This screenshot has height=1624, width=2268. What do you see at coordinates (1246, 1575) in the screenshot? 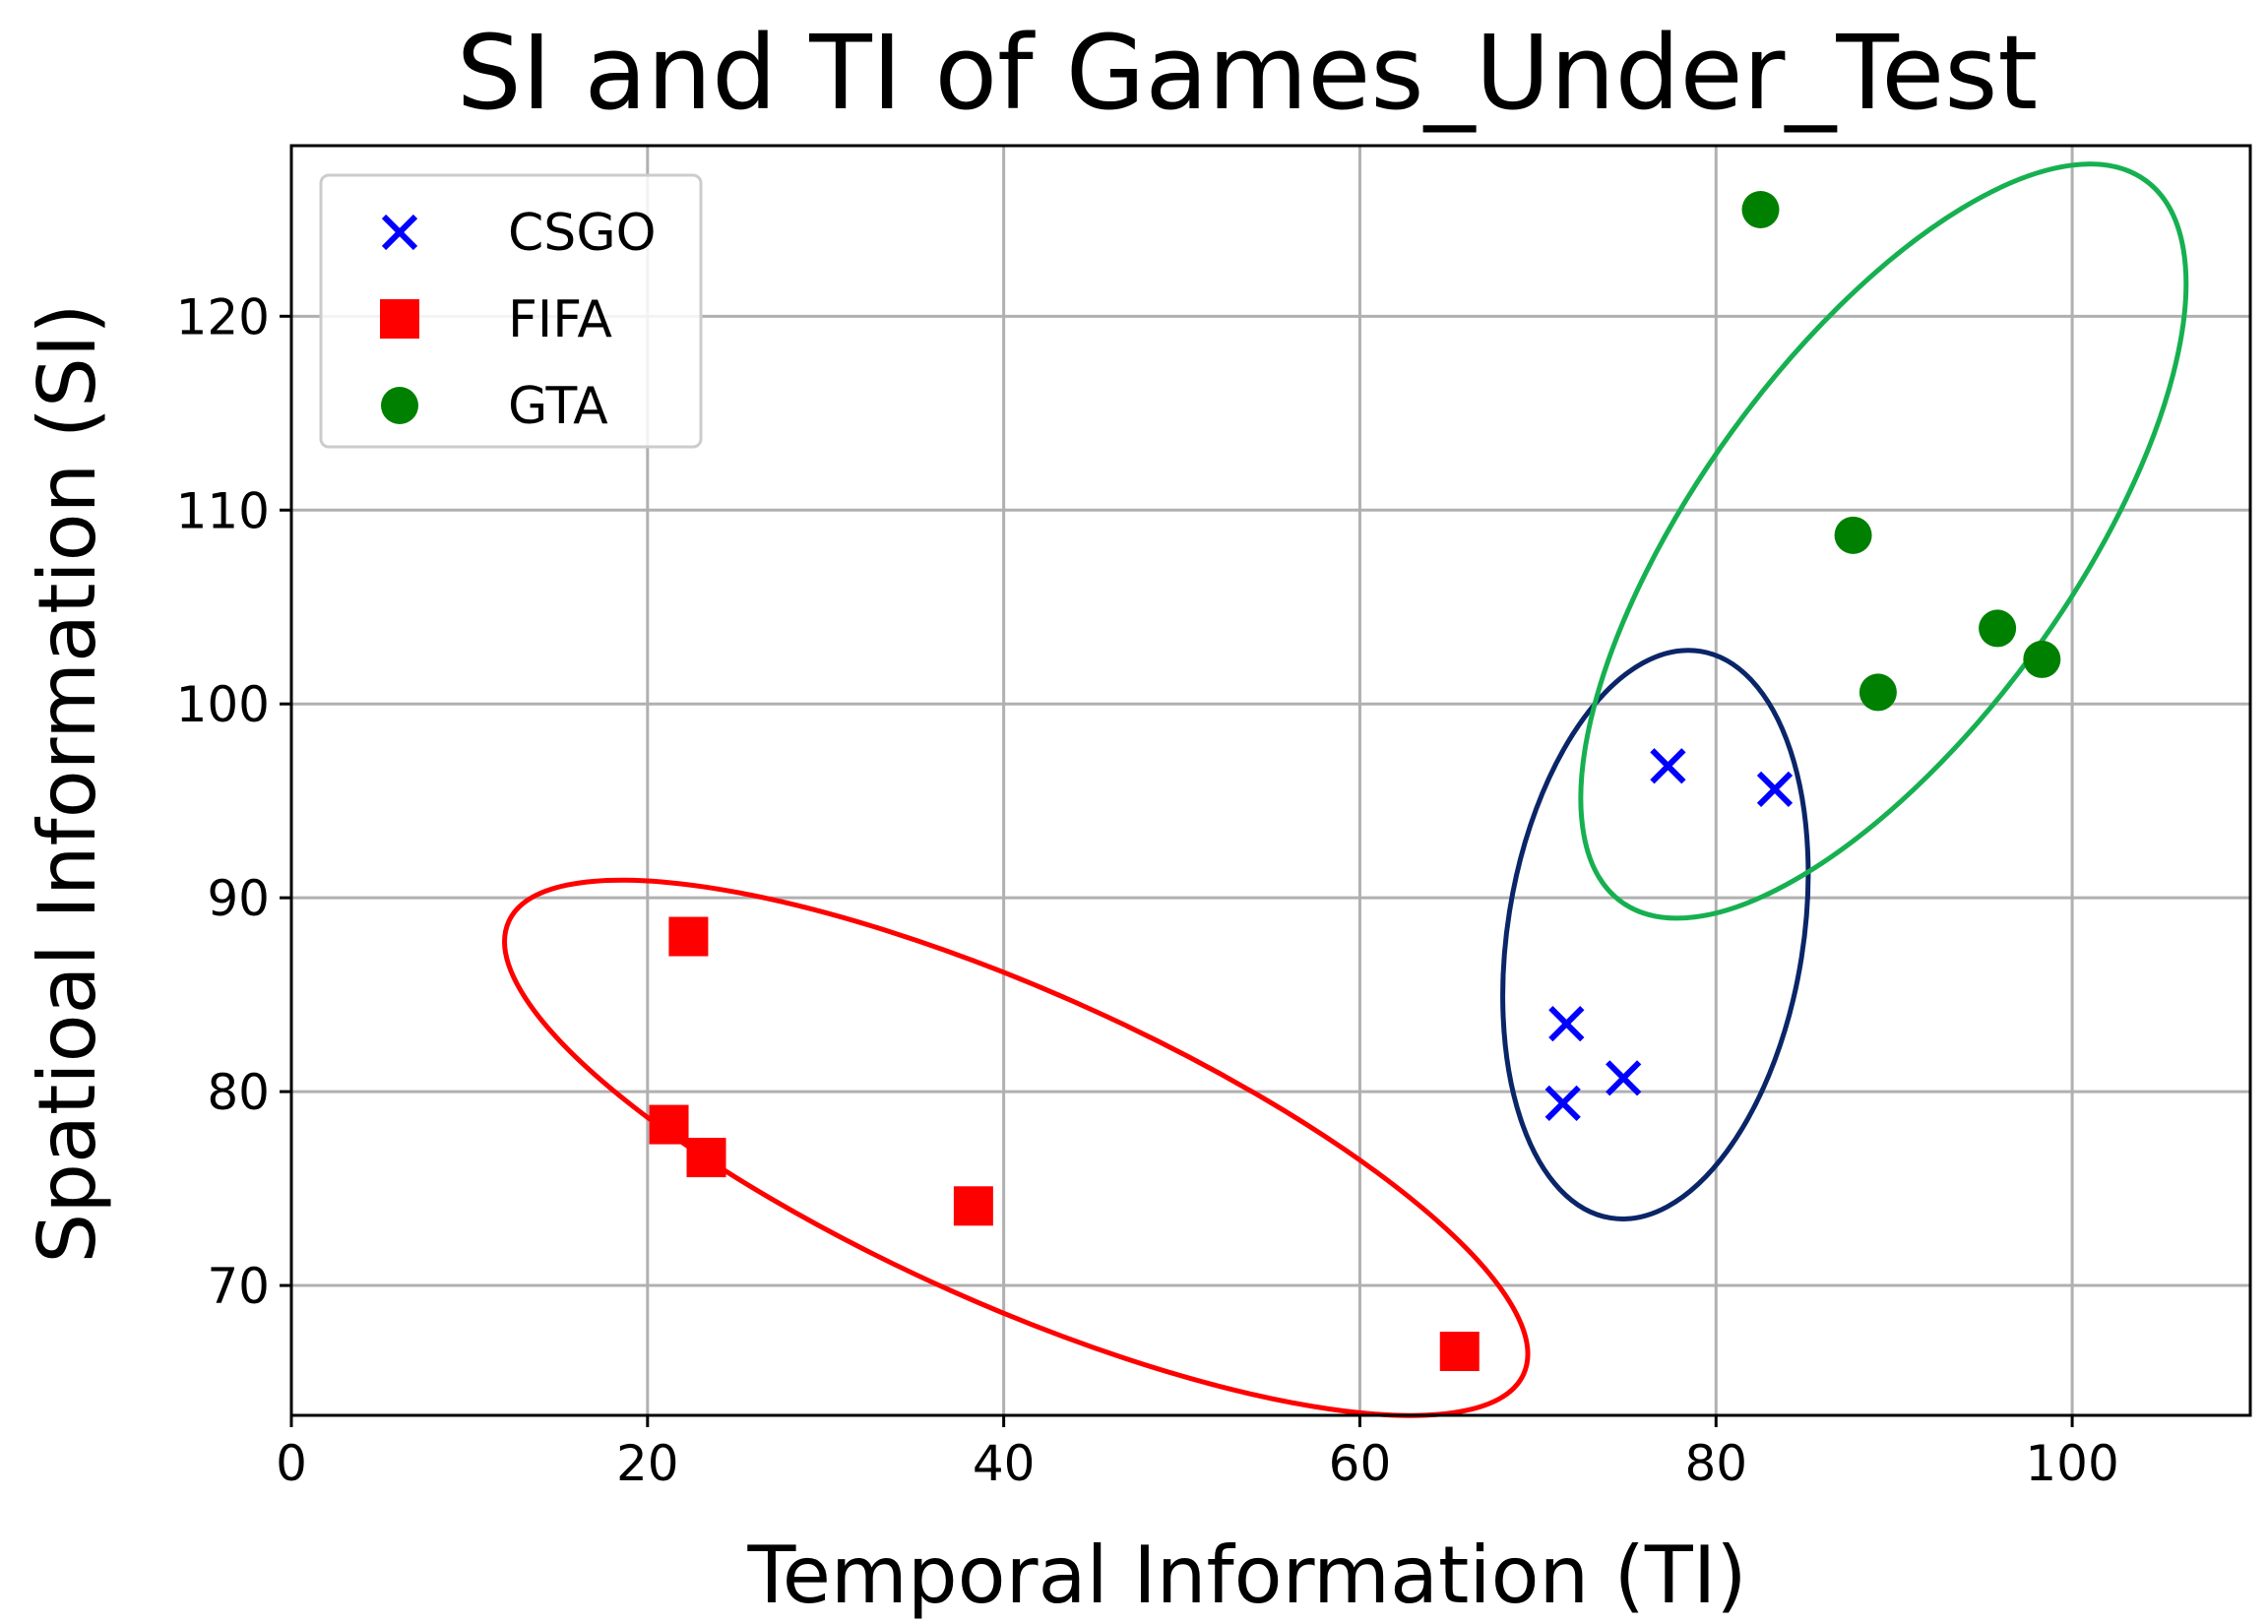
I see `x-axis-title: Temporal Information (TI)` at bounding box center [1246, 1575].